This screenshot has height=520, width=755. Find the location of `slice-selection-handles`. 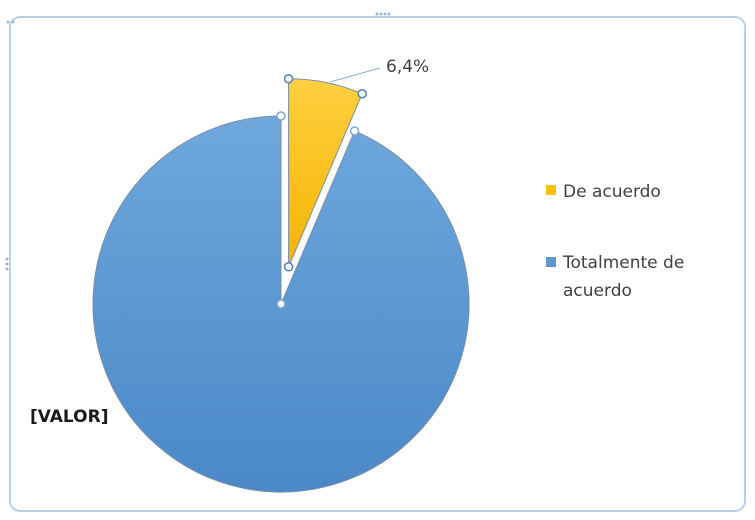

slice-selection-handles is located at coordinates (321, 191).